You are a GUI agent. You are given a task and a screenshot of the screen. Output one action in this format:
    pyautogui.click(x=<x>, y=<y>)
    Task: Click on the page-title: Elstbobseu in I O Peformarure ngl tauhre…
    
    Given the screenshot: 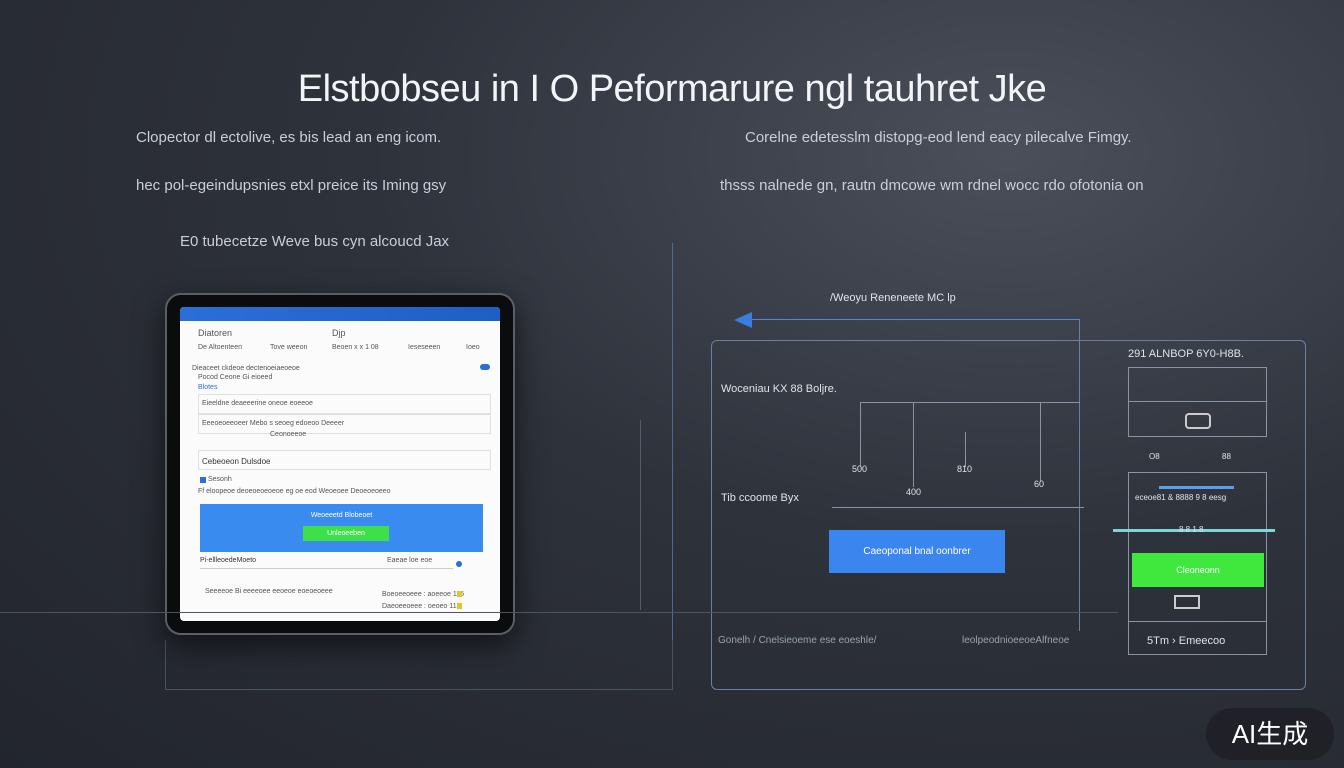 What is the action you would take?
    pyautogui.click(x=672, y=89)
    